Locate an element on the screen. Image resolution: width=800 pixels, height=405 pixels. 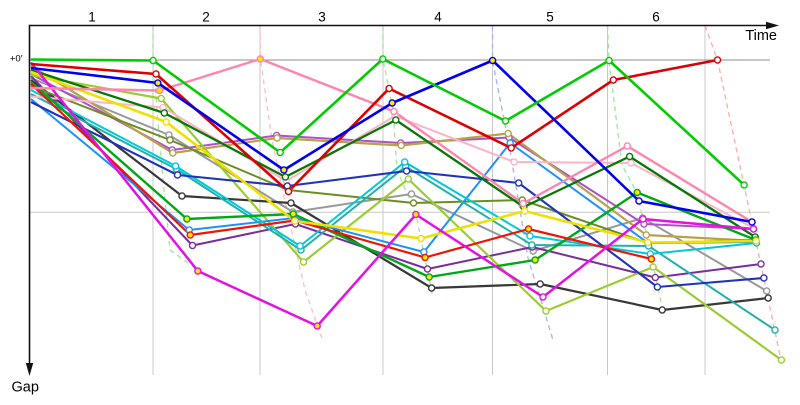
svg-text: +0′ is located at coordinates (16, 59).